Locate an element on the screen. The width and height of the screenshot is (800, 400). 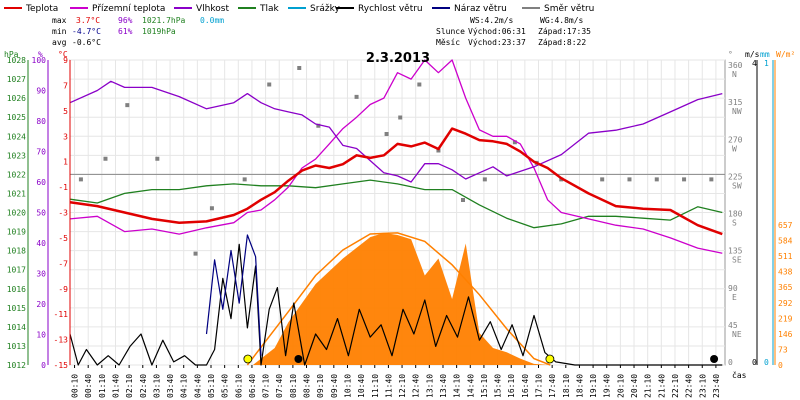
x-tick-label: 13:40 is located at coordinates (443, 386).